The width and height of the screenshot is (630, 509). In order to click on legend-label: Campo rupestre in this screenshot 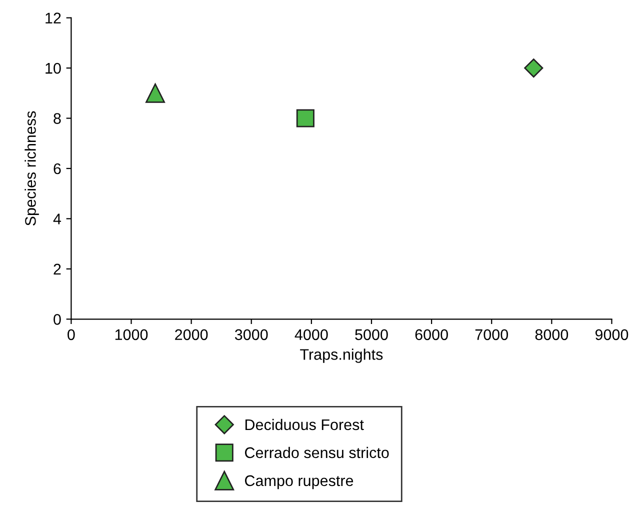, I will do `click(299, 482)`.